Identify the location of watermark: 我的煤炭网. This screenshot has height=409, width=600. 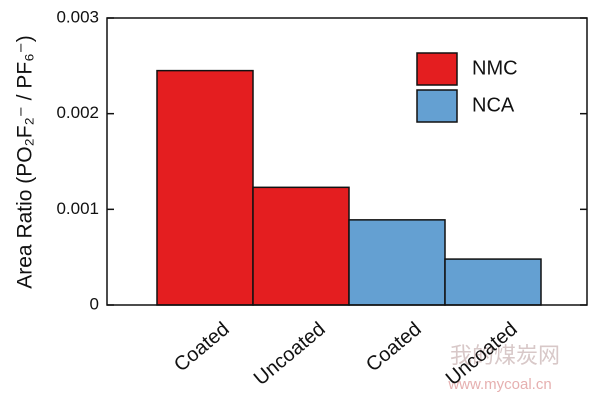
(505, 355).